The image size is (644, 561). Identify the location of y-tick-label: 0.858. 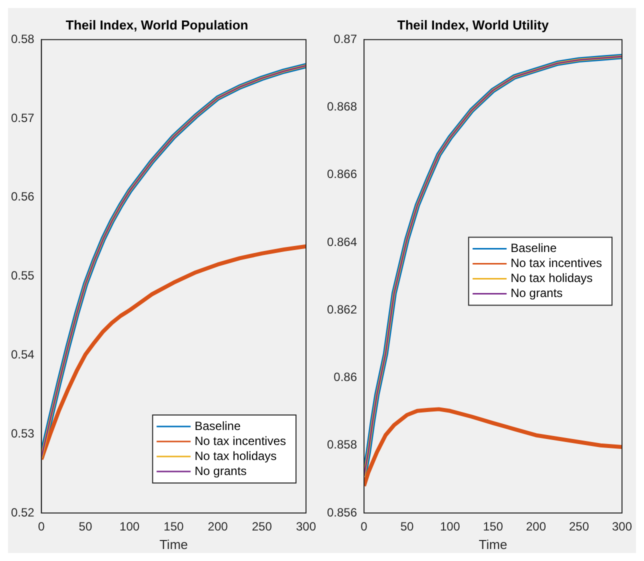
(342, 445).